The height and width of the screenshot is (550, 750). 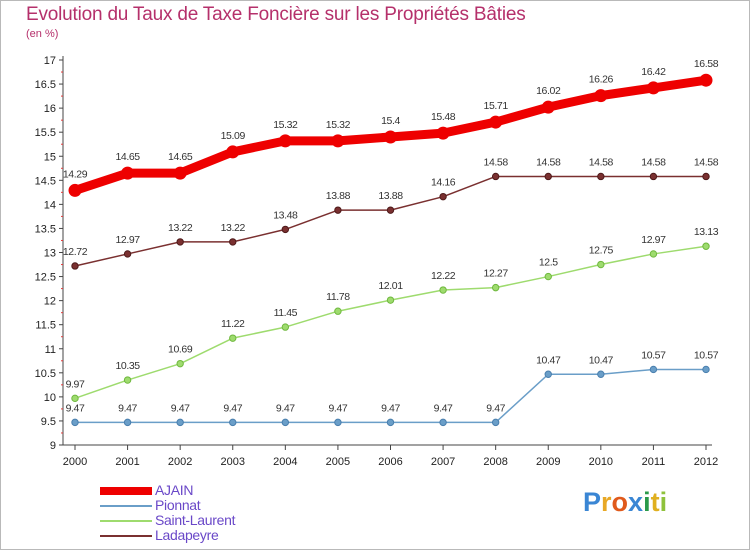 What do you see at coordinates (45, 181) in the screenshot?
I see `y-tick-label: 14.5` at bounding box center [45, 181].